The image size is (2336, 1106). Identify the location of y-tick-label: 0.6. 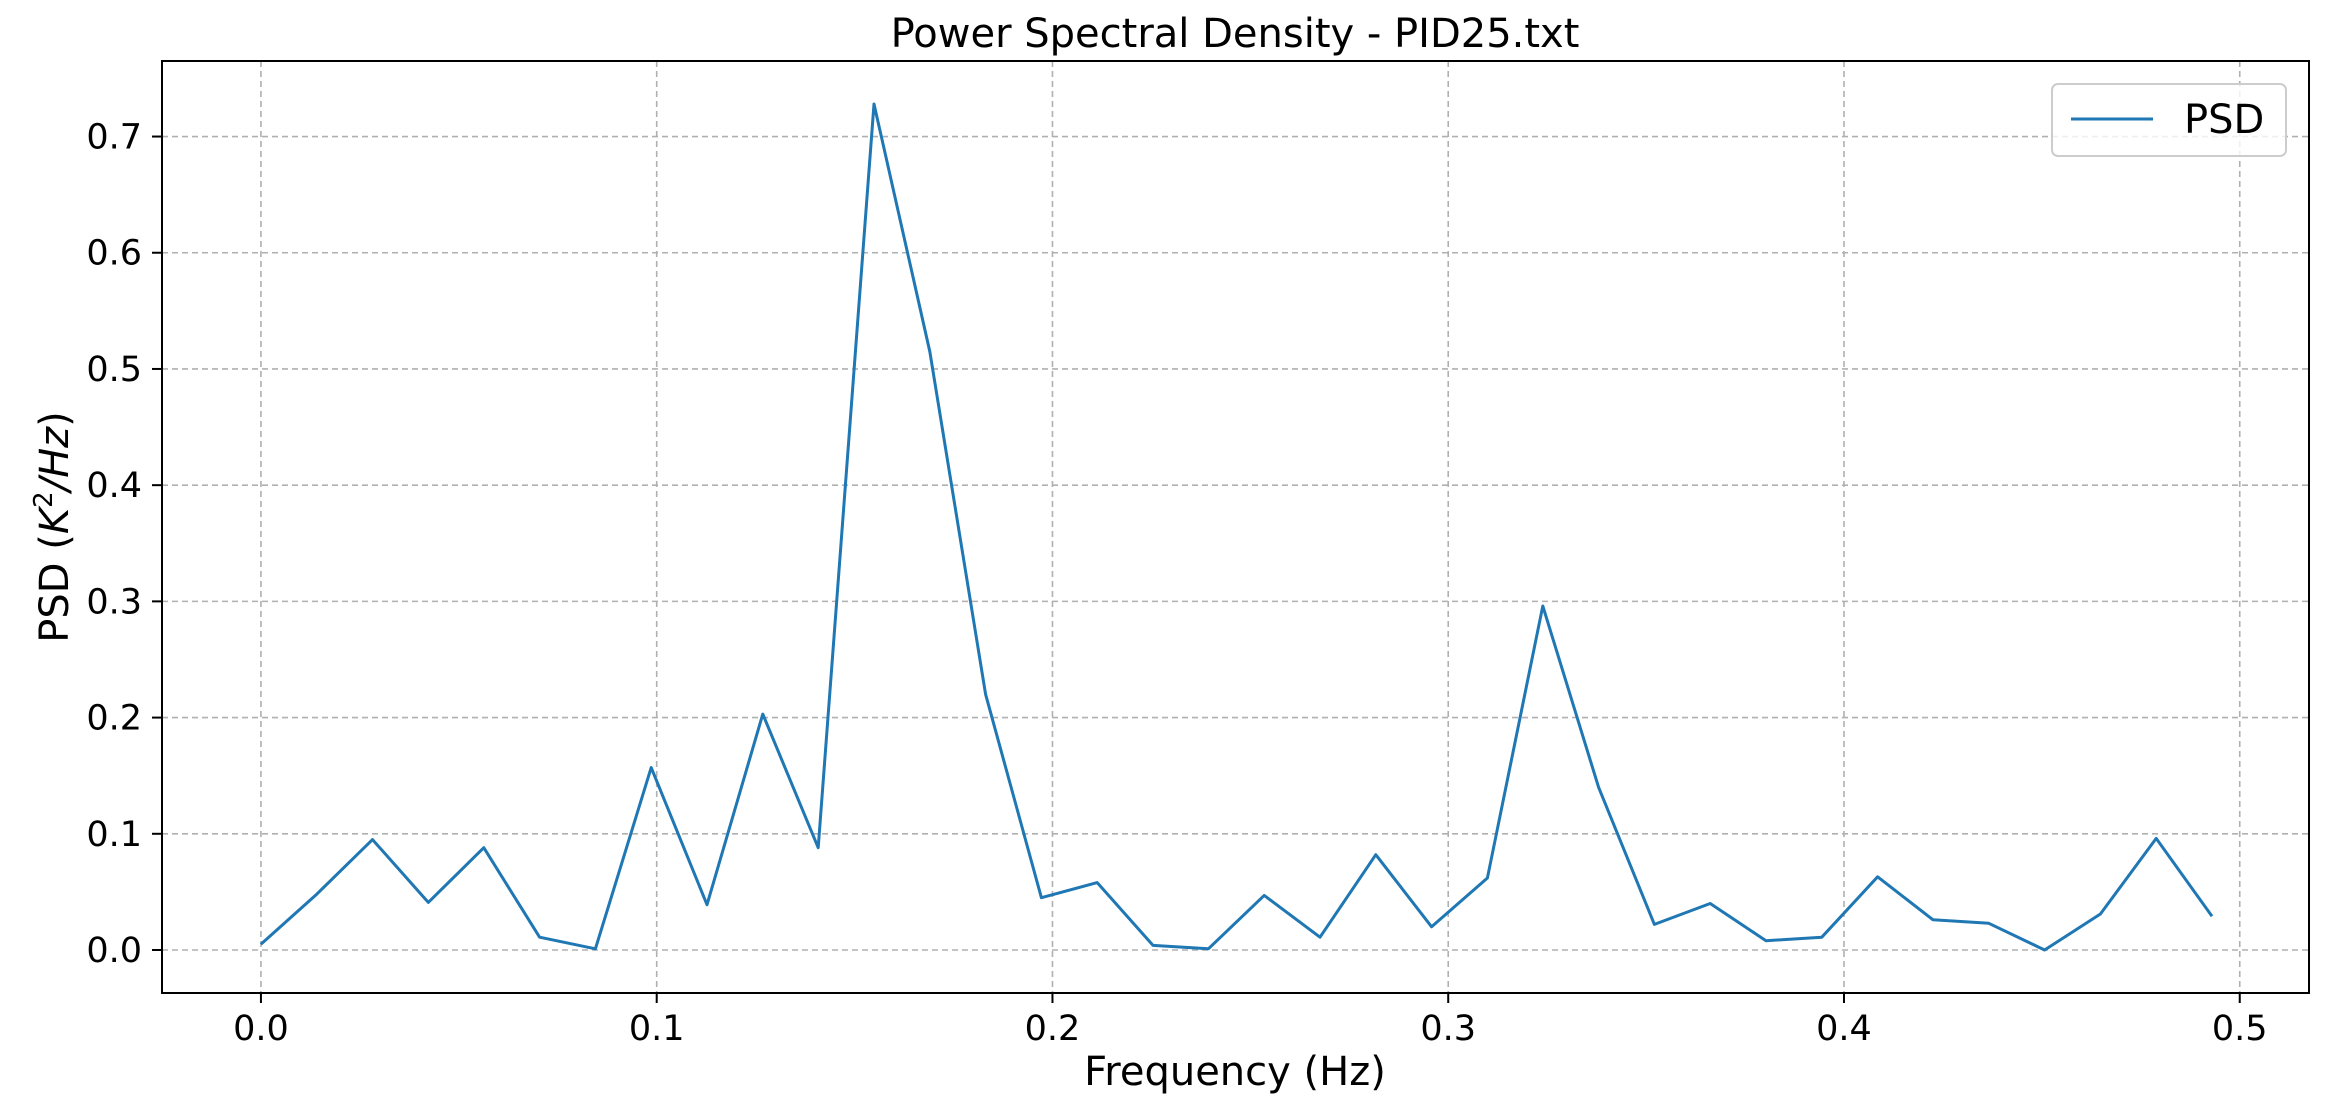
(114, 254).